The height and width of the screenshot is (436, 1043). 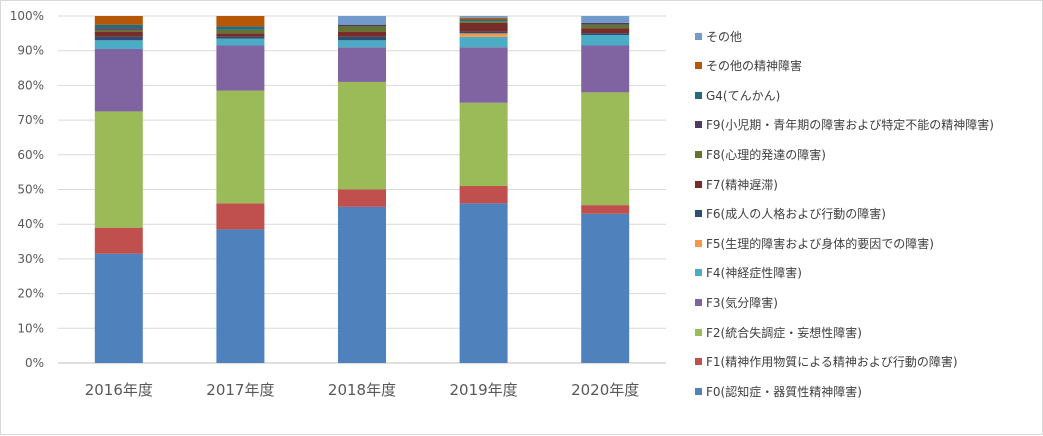 I want to click on legend-label: F7(精神遅滞), so click(x=742, y=184).